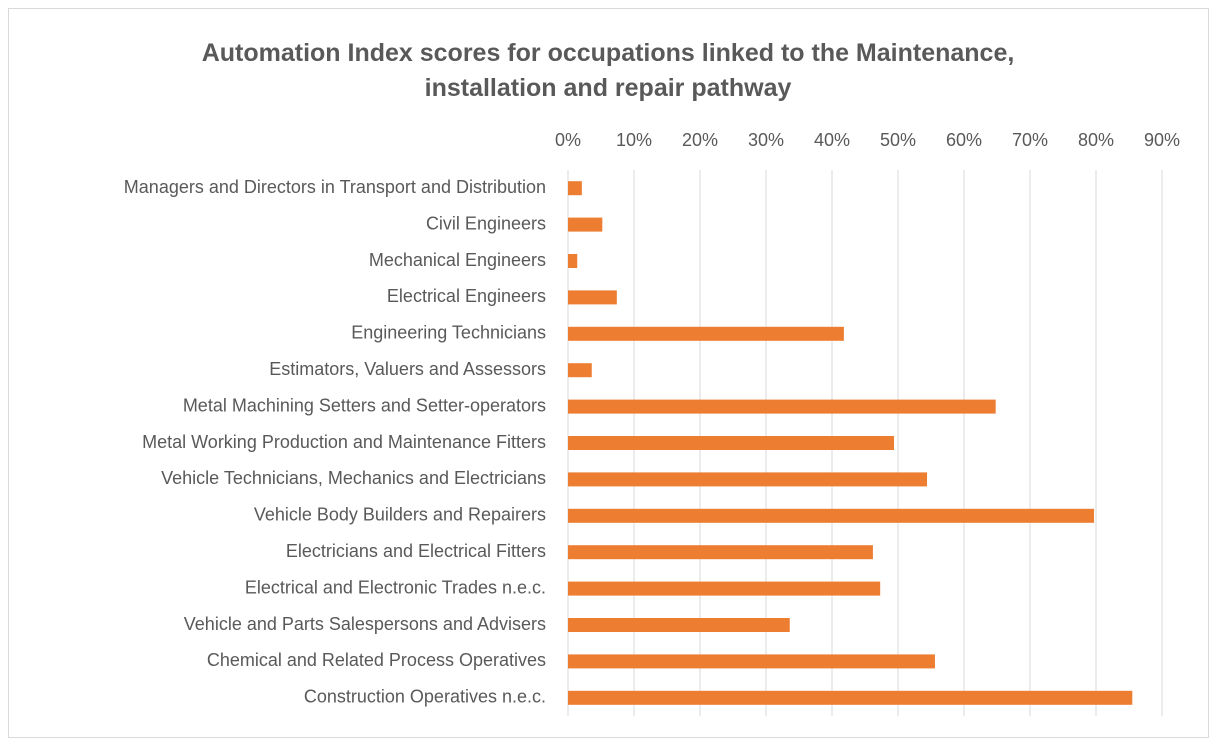 The image size is (1209, 738). What do you see at coordinates (416, 551) in the screenshot?
I see `y-tick-label: Electricians and Electrical Fitters` at bounding box center [416, 551].